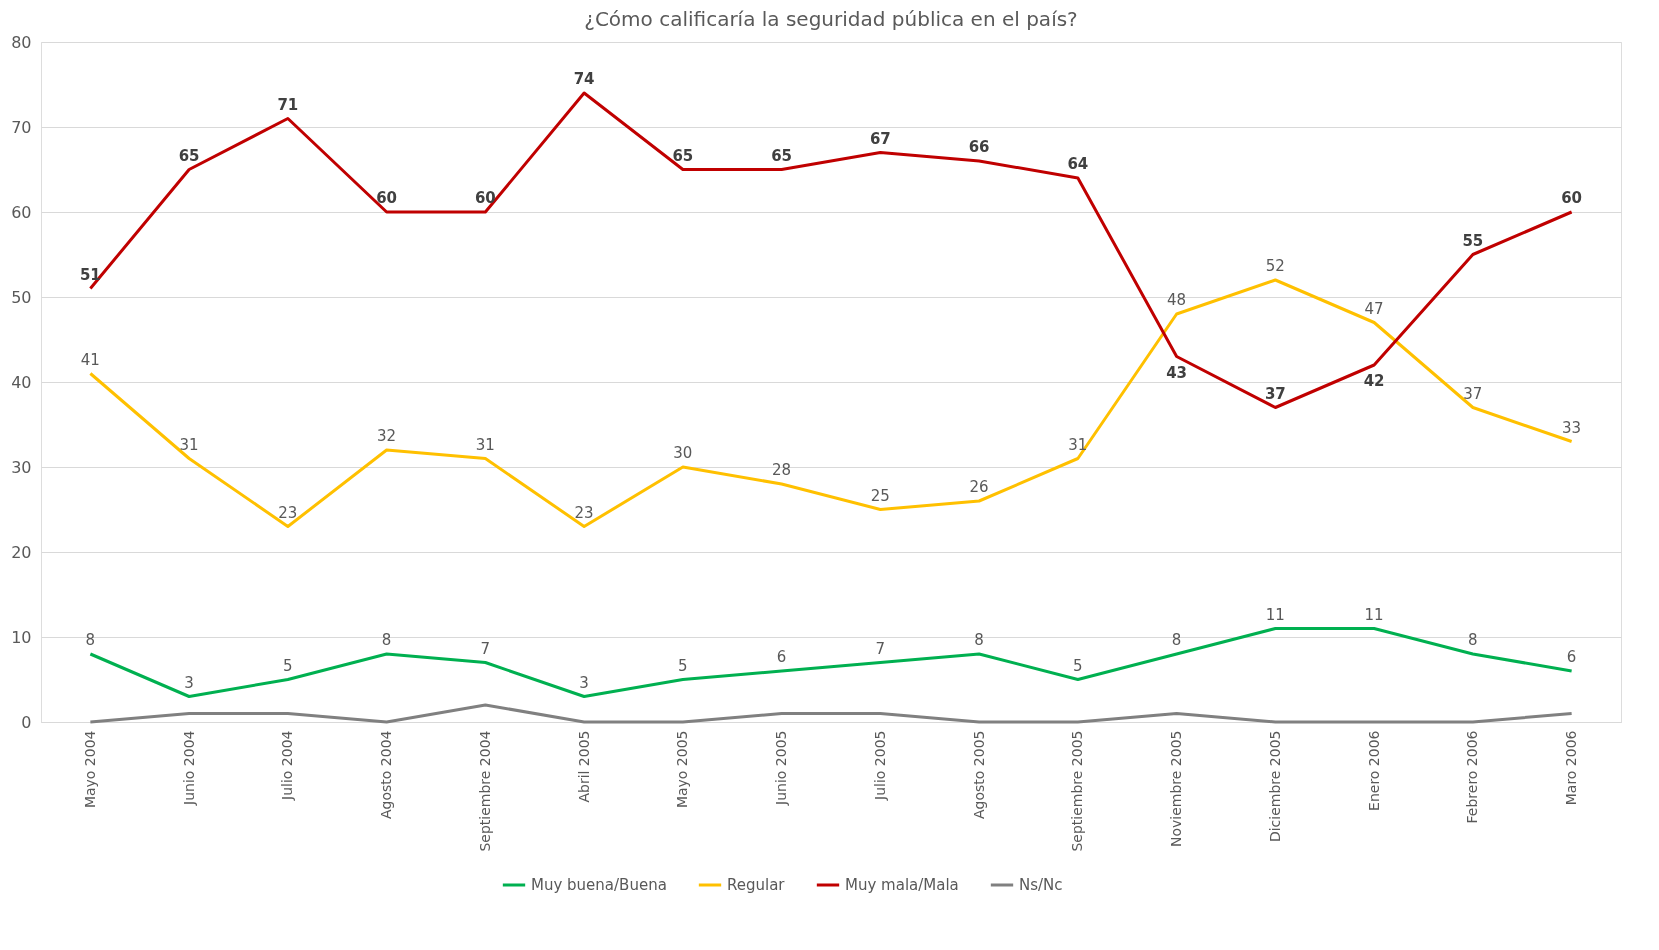  I want to click on legend-label: Muy buena/Buena, so click(599, 885).